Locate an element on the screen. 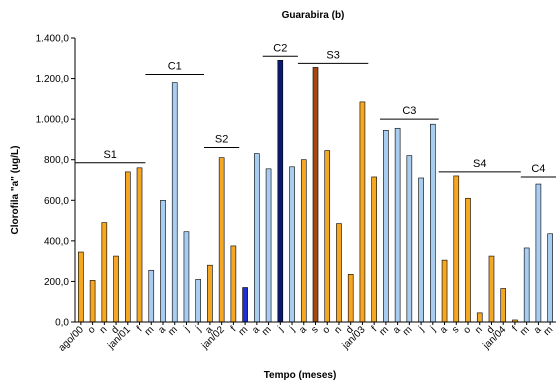  group-label: C4 is located at coordinates (538, 169).